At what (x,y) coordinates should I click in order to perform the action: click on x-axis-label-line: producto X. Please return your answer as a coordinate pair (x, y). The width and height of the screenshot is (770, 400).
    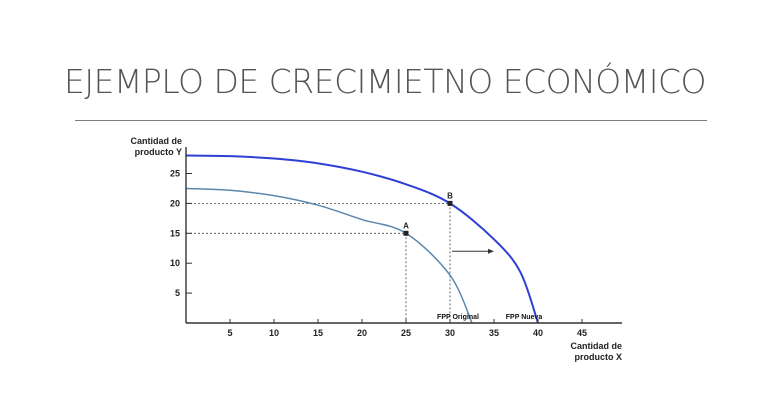
    Looking at the image, I should click on (599, 357).